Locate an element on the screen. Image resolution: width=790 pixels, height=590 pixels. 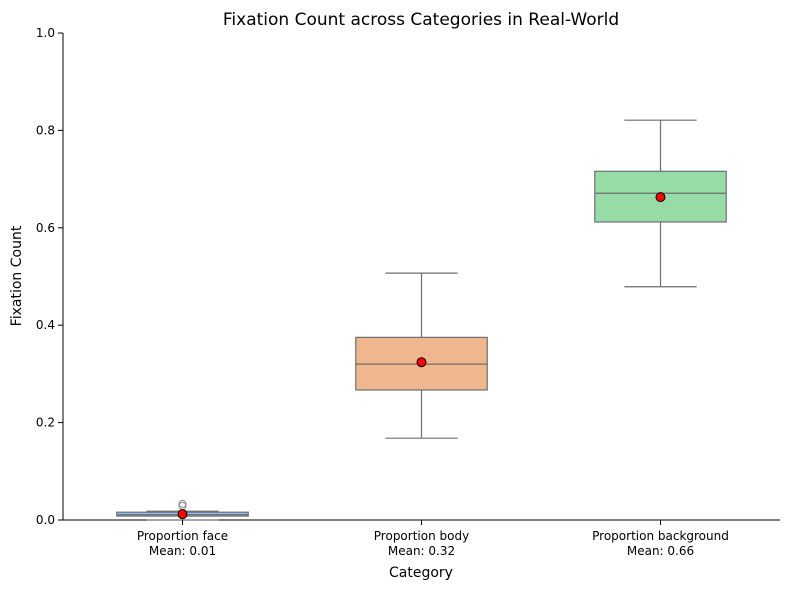
y-tick-label: 0.2 is located at coordinates (45, 423).